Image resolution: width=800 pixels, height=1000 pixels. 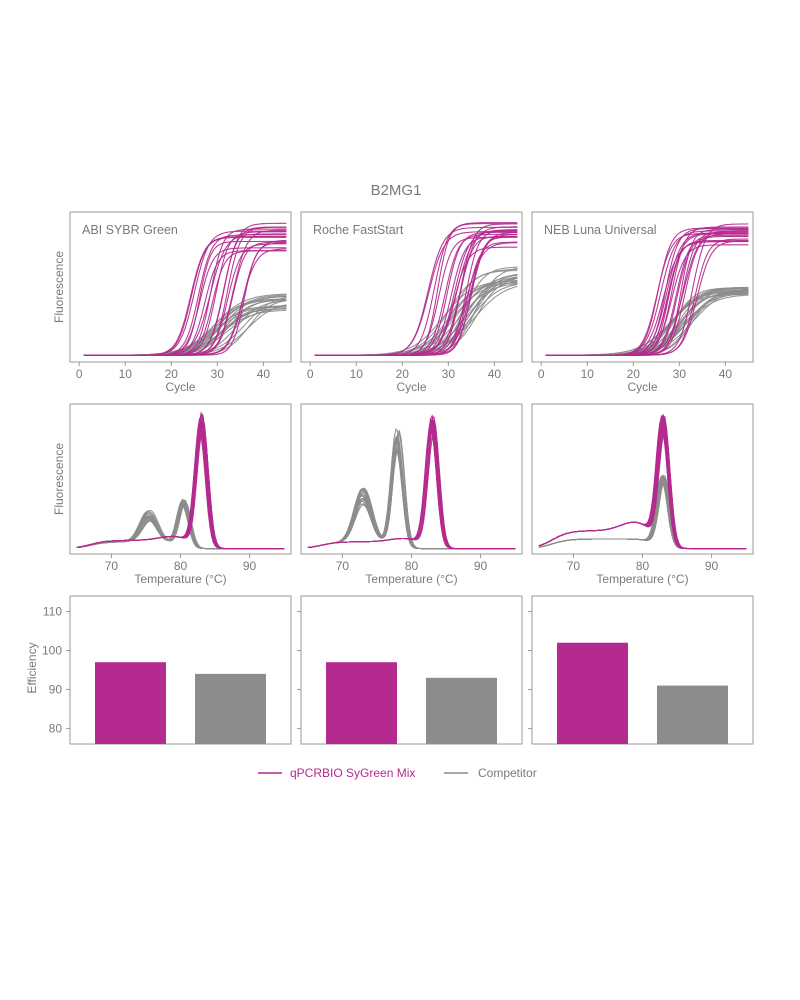 I want to click on amplification-panel-1: 0 10 20 30 40 Cycle Fluorescence ABI SYBR Green, so click(x=172, y=302).